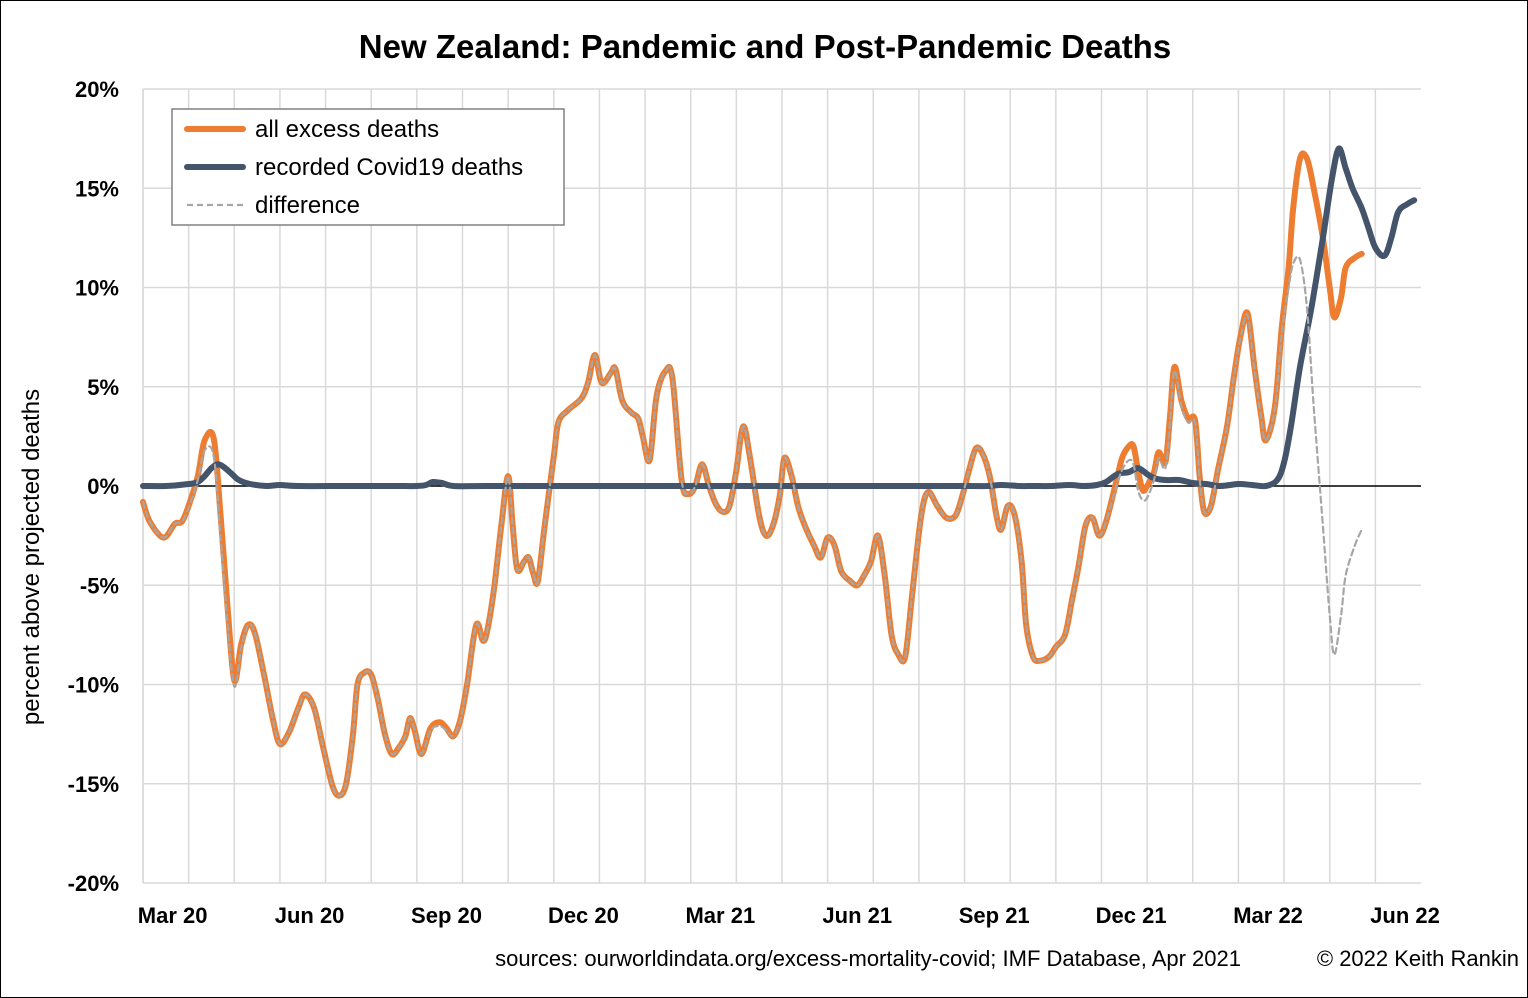 The width and height of the screenshot is (1528, 998). Describe the element at coordinates (720, 915) in the screenshot. I see `x-tick-label: Mar 21` at that location.